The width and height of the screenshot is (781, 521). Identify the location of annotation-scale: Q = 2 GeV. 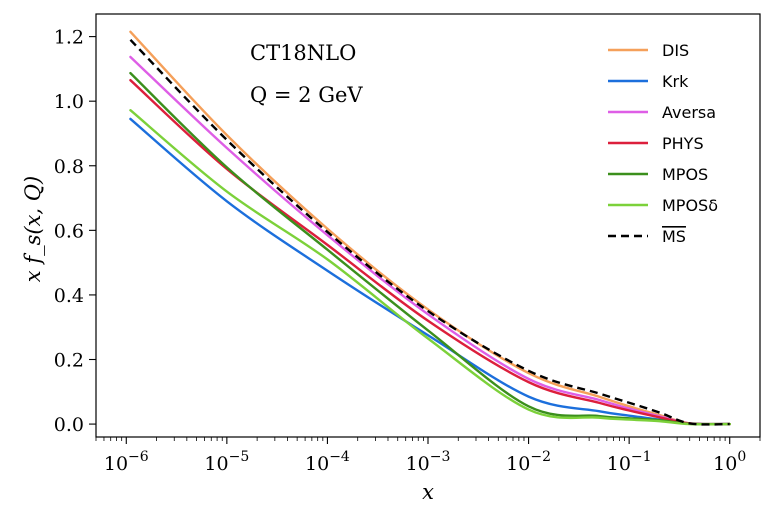
(306, 95).